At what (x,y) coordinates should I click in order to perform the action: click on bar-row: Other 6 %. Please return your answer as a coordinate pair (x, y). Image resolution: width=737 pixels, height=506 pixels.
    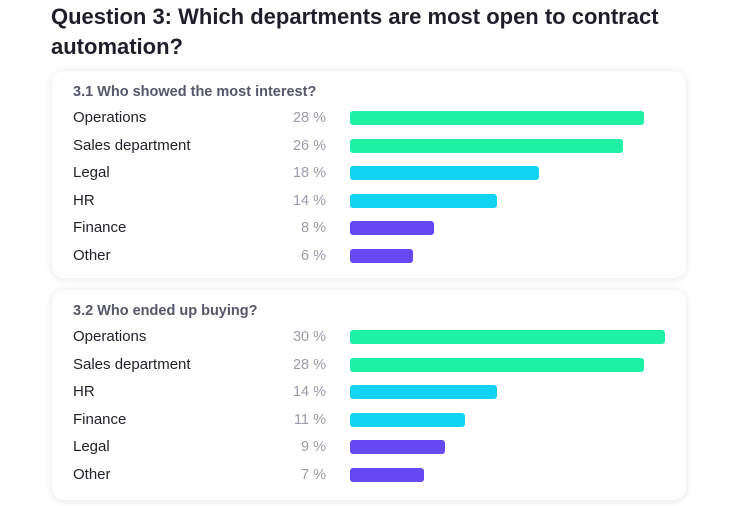
    Looking at the image, I should click on (369, 256).